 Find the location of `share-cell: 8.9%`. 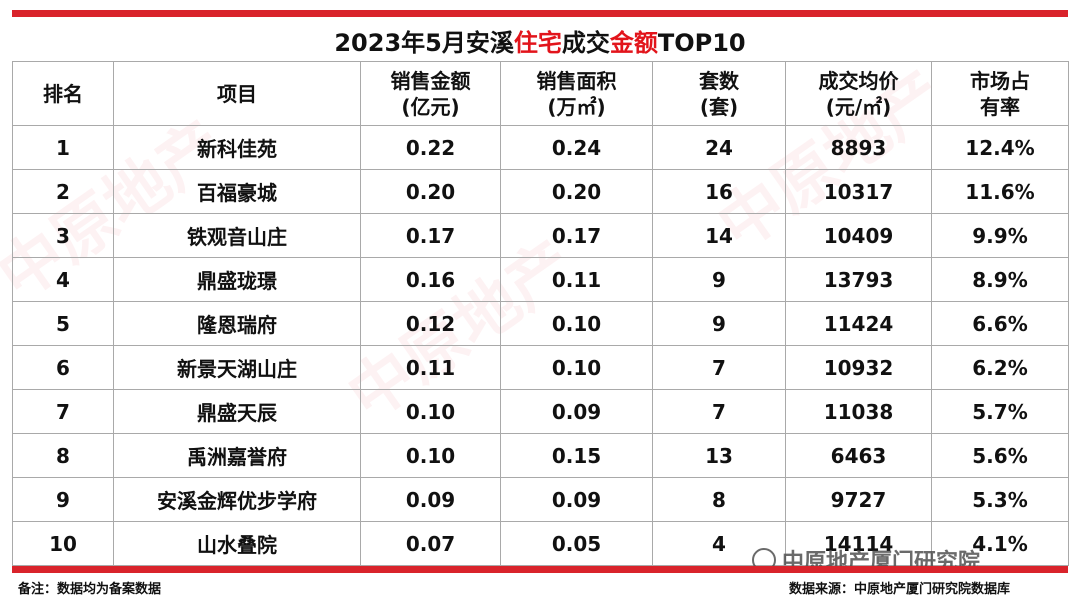

share-cell: 8.9% is located at coordinates (1000, 279).